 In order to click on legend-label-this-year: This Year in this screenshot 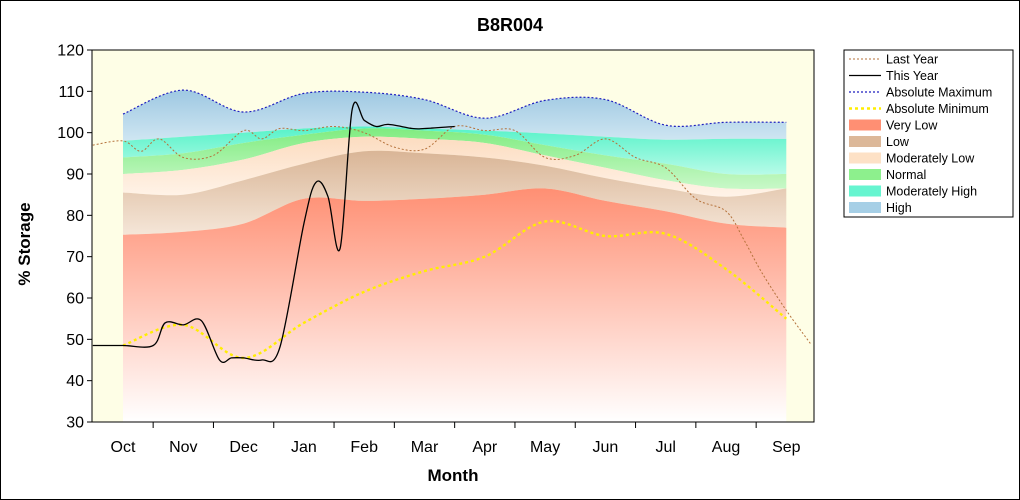, I will do `click(912, 76)`.